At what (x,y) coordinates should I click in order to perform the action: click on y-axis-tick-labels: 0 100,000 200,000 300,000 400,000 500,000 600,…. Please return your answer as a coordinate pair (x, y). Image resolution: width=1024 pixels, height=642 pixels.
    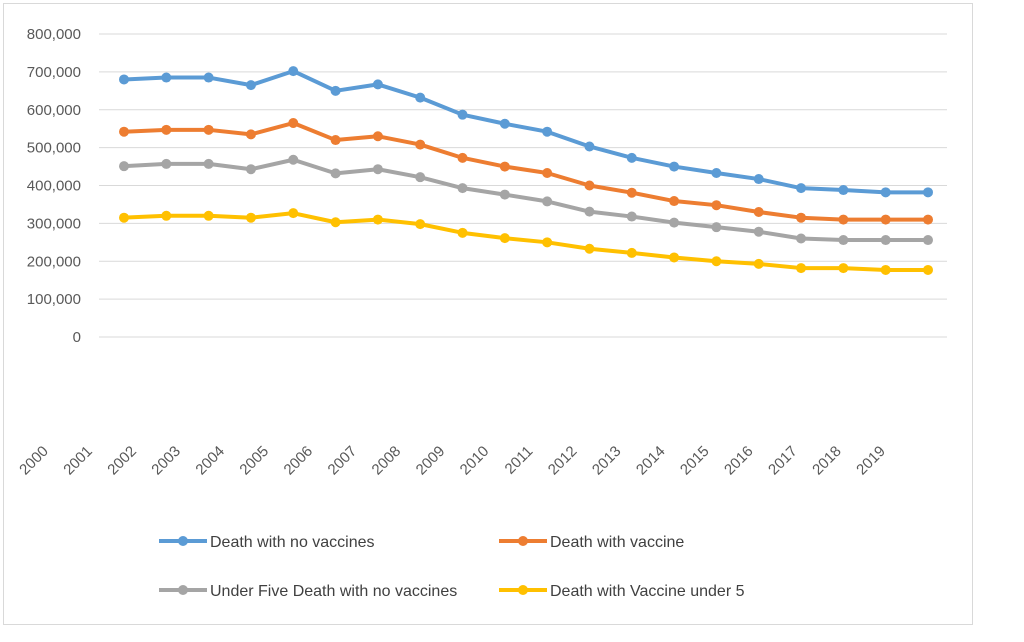
    Looking at the image, I should click on (54, 186).